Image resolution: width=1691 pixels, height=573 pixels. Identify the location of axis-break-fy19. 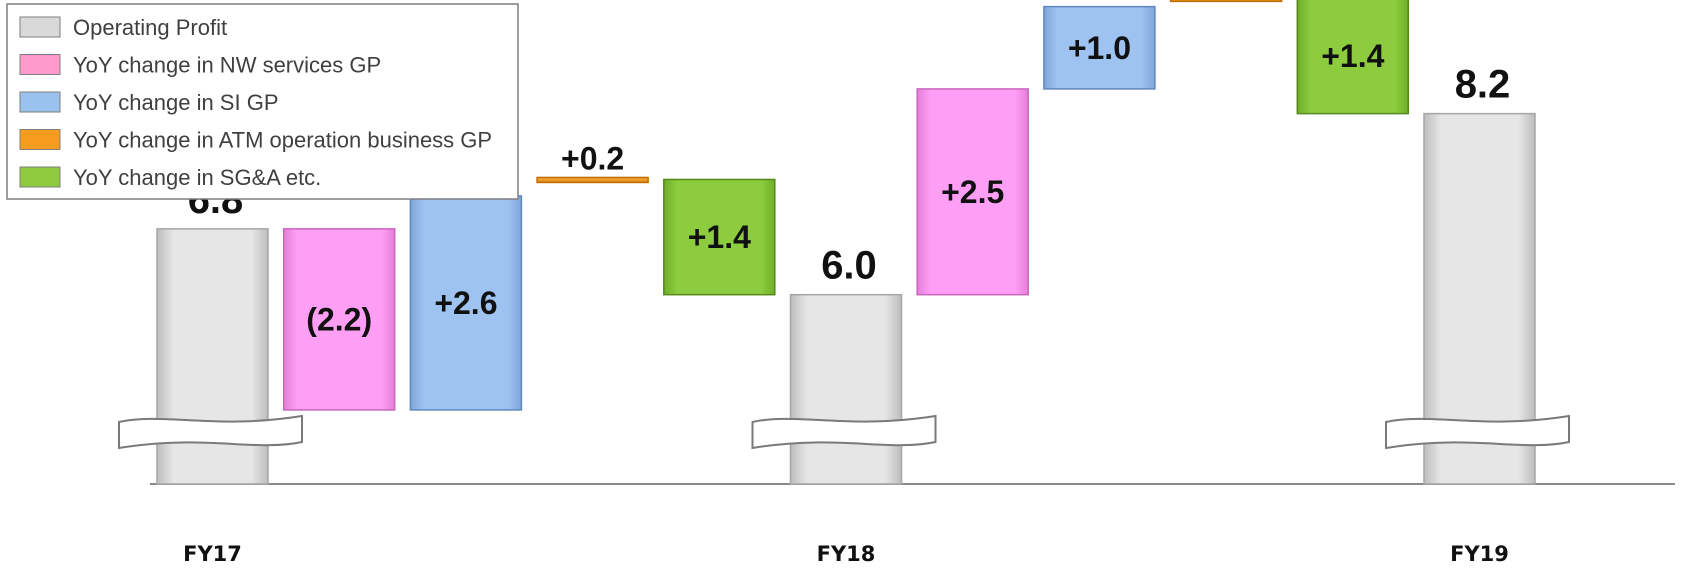
(1477, 432).